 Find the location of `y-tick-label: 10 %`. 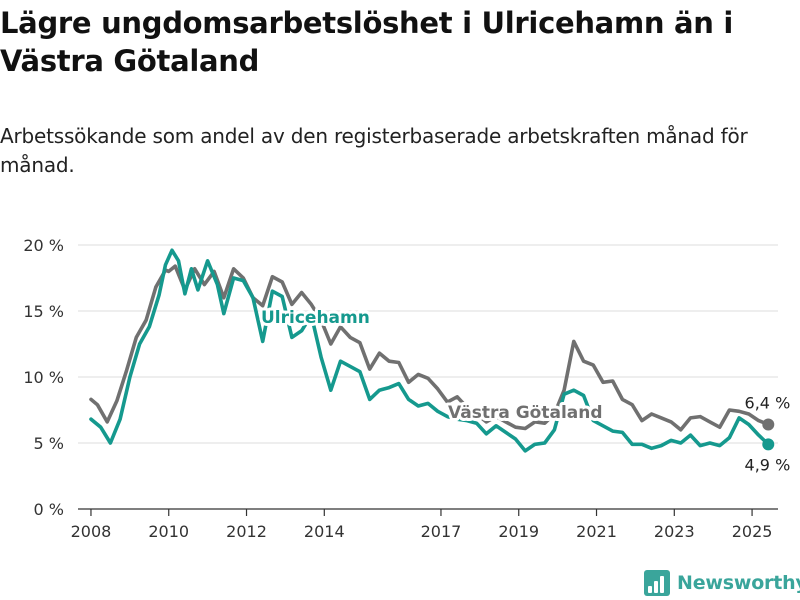

y-tick-label: 10 % is located at coordinates (43, 377).